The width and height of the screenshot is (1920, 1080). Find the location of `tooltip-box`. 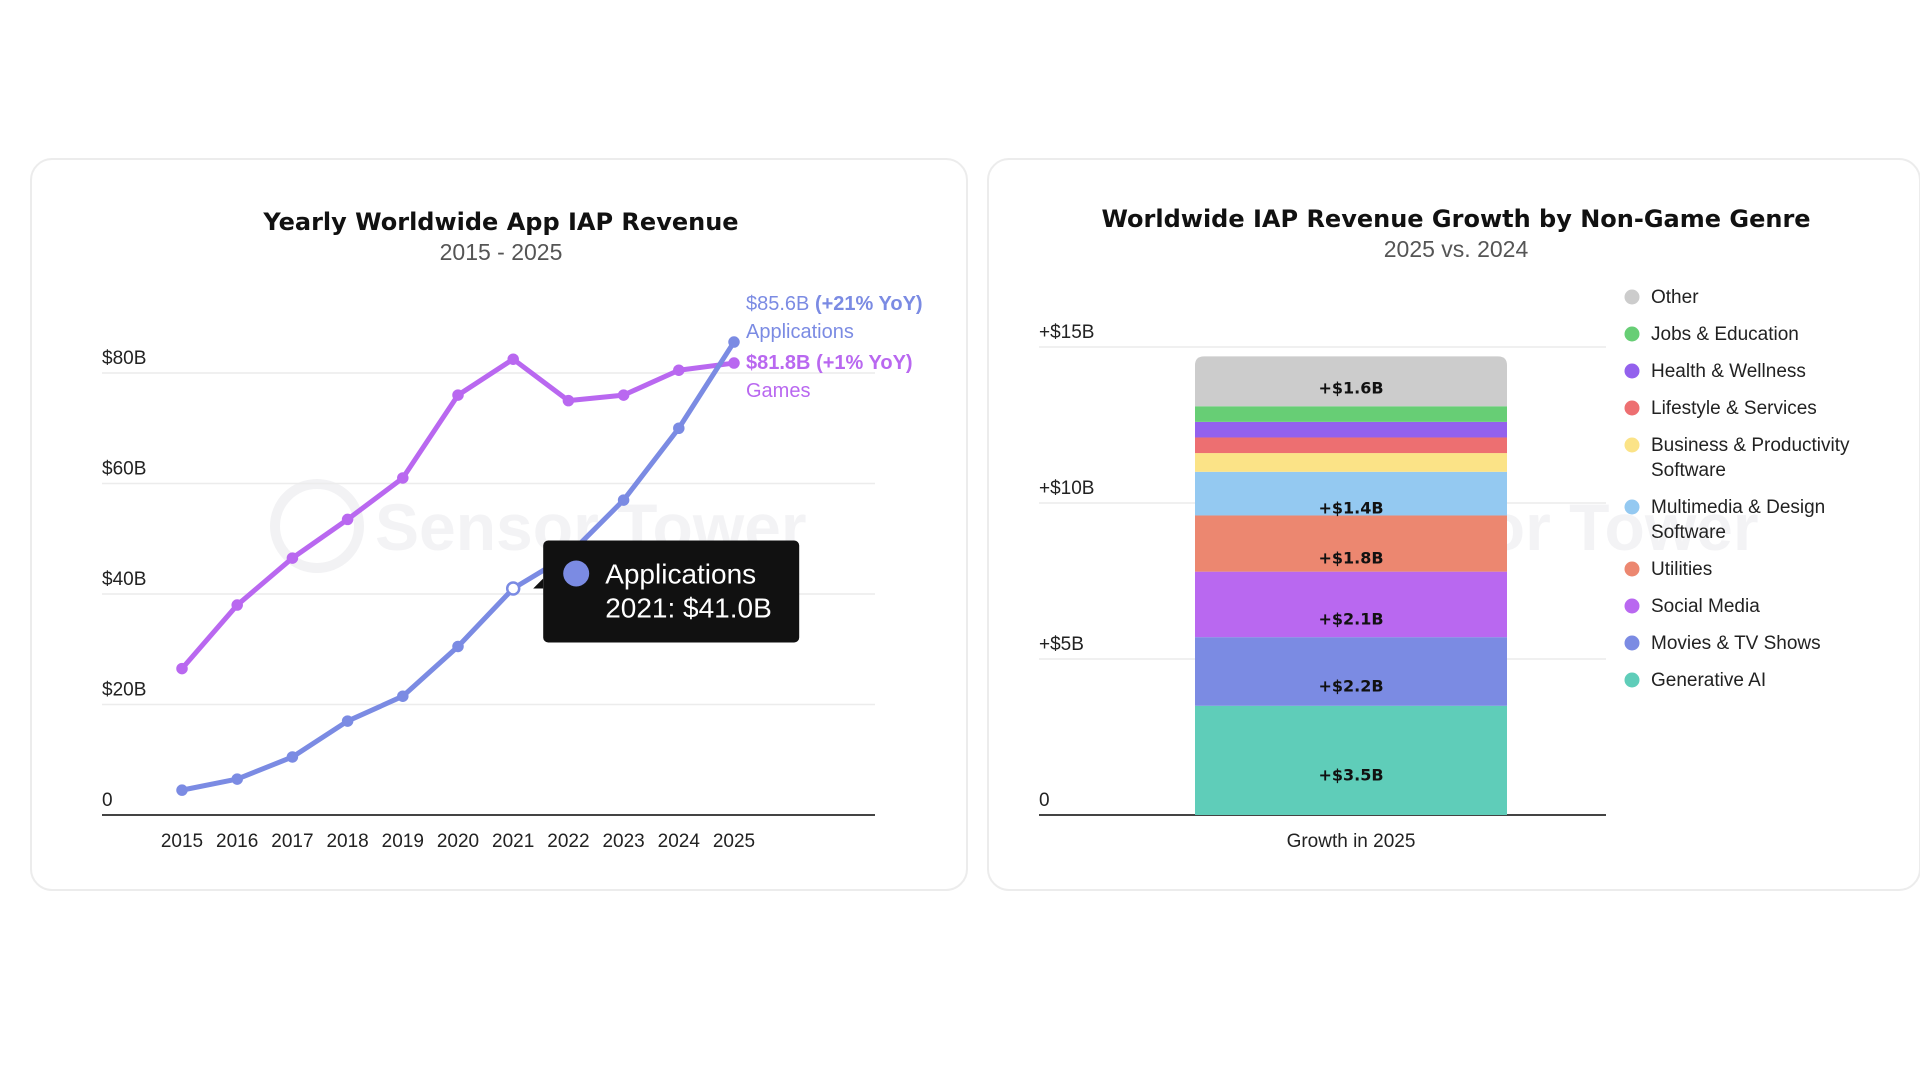

tooltip-box is located at coordinates (671, 591).